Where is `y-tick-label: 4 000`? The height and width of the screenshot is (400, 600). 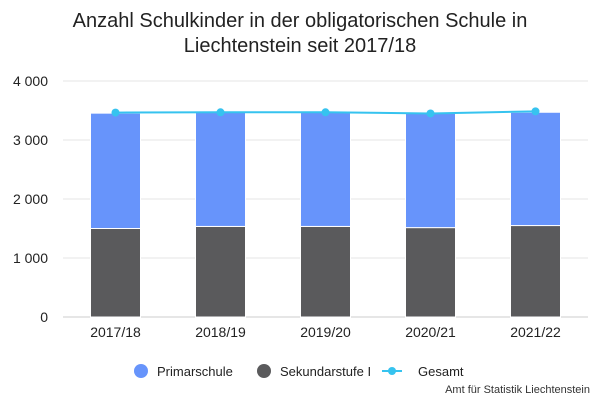 y-tick-label: 4 000 is located at coordinates (30, 81).